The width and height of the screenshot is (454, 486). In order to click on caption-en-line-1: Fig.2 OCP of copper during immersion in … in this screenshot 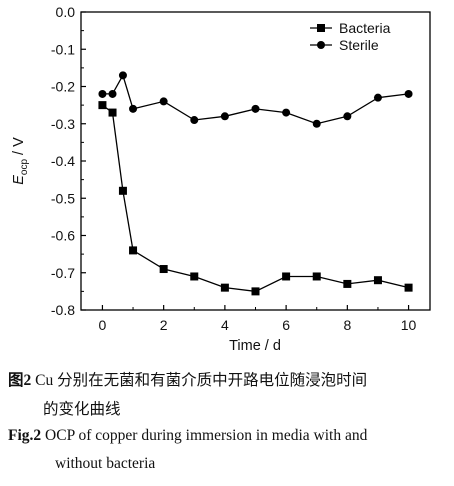, I will do `click(187, 436)`.